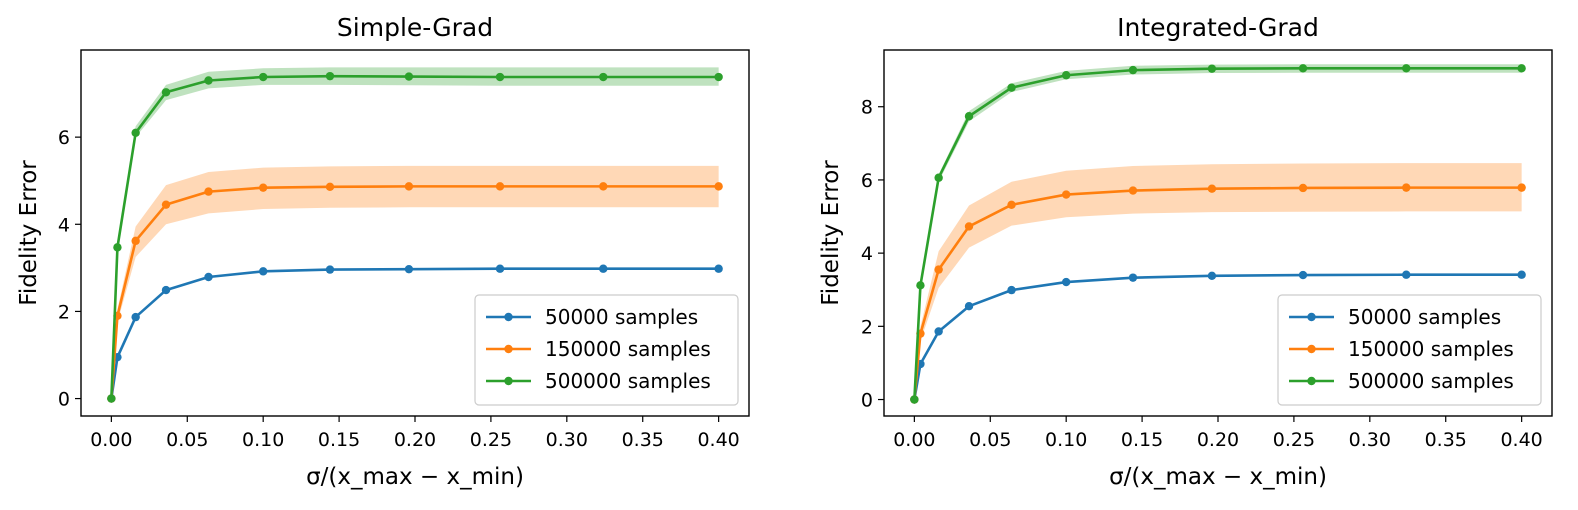  I want to click on chart-title: Integrated-Grad, so click(1218, 27).